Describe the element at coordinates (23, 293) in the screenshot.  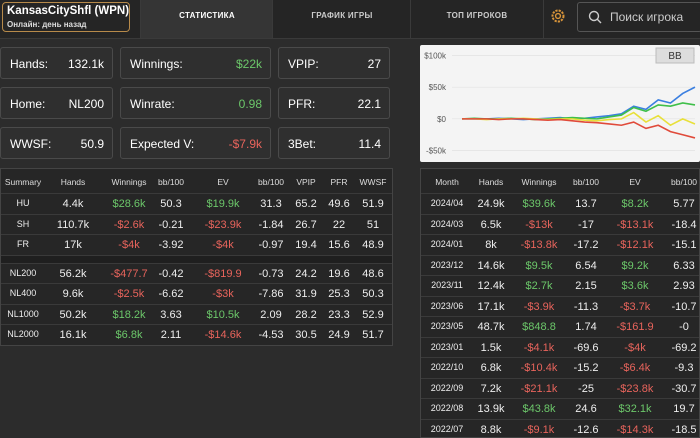
I see `row-label: NL400` at that location.